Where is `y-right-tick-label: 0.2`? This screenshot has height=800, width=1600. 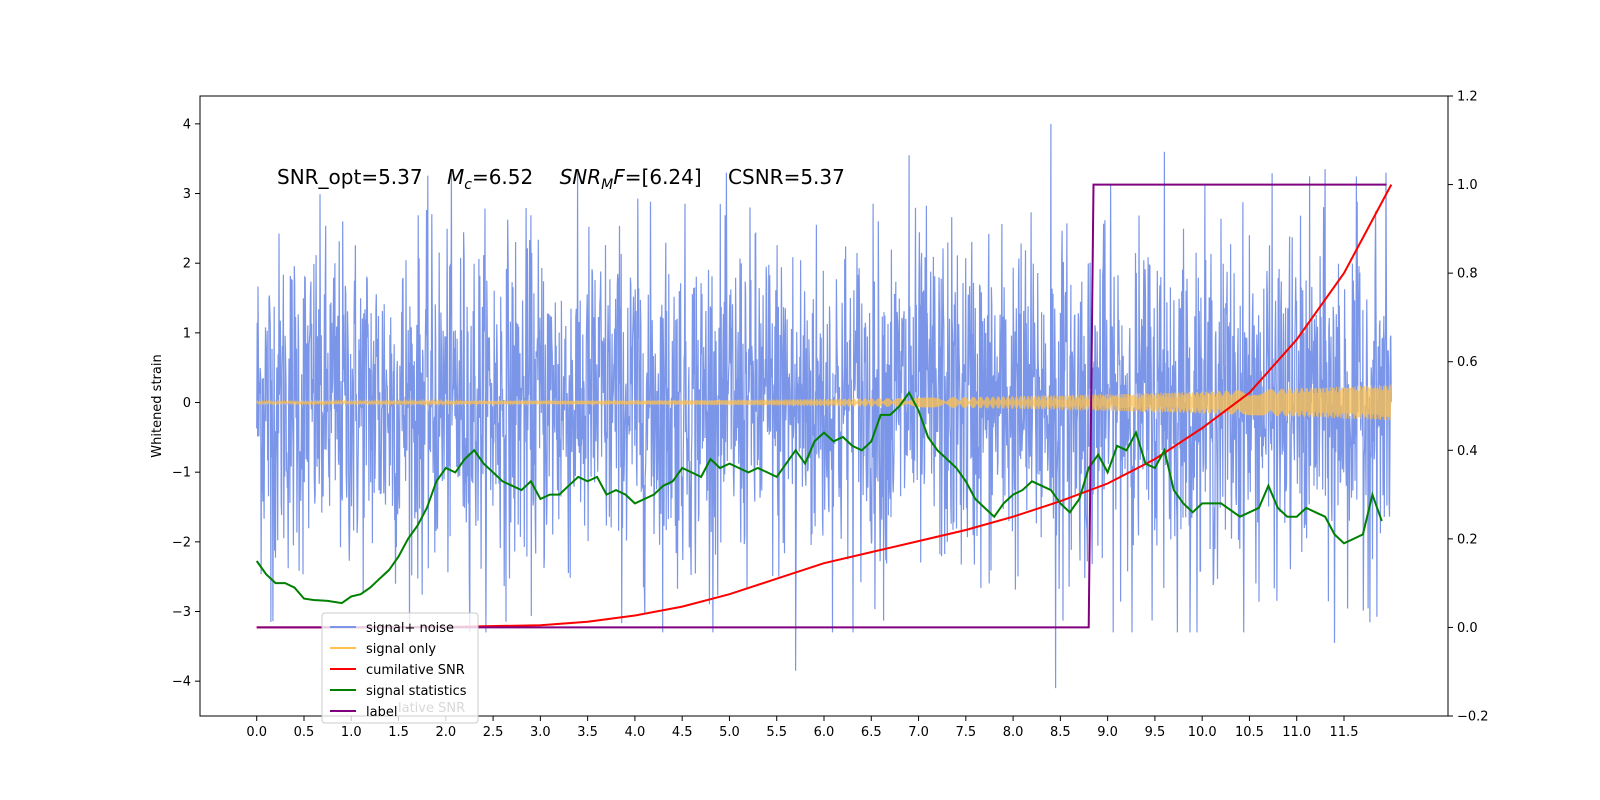
y-right-tick-label: 0.2 is located at coordinates (1467, 539).